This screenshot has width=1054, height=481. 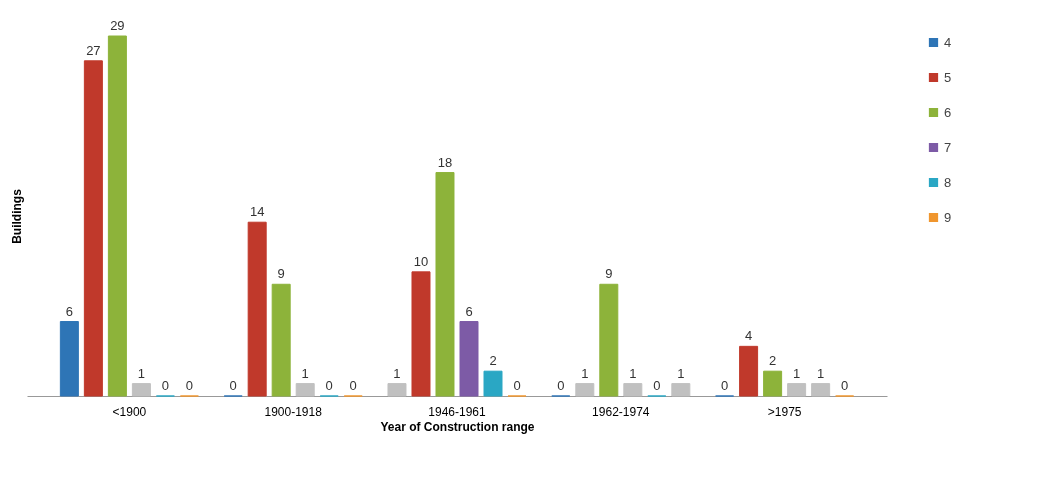 What do you see at coordinates (948, 182) in the screenshot?
I see `legend-label: 8` at bounding box center [948, 182].